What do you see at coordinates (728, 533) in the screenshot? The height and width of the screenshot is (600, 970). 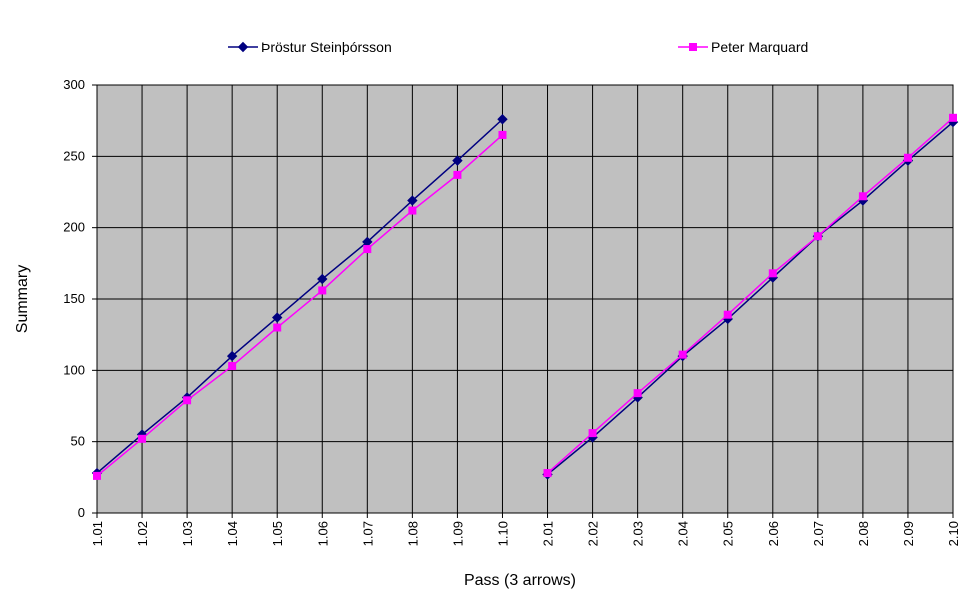 I see `x-tick-label: 2.05` at bounding box center [728, 533].